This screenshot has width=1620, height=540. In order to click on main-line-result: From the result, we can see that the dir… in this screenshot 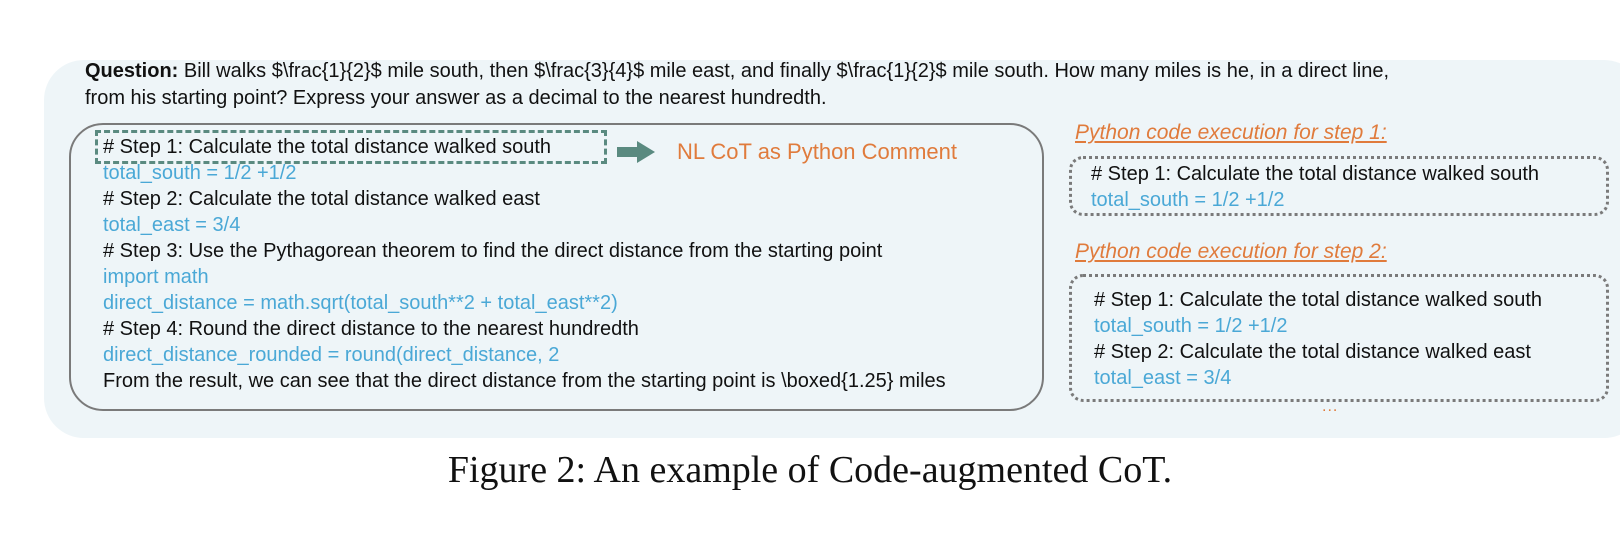, I will do `click(524, 381)`.